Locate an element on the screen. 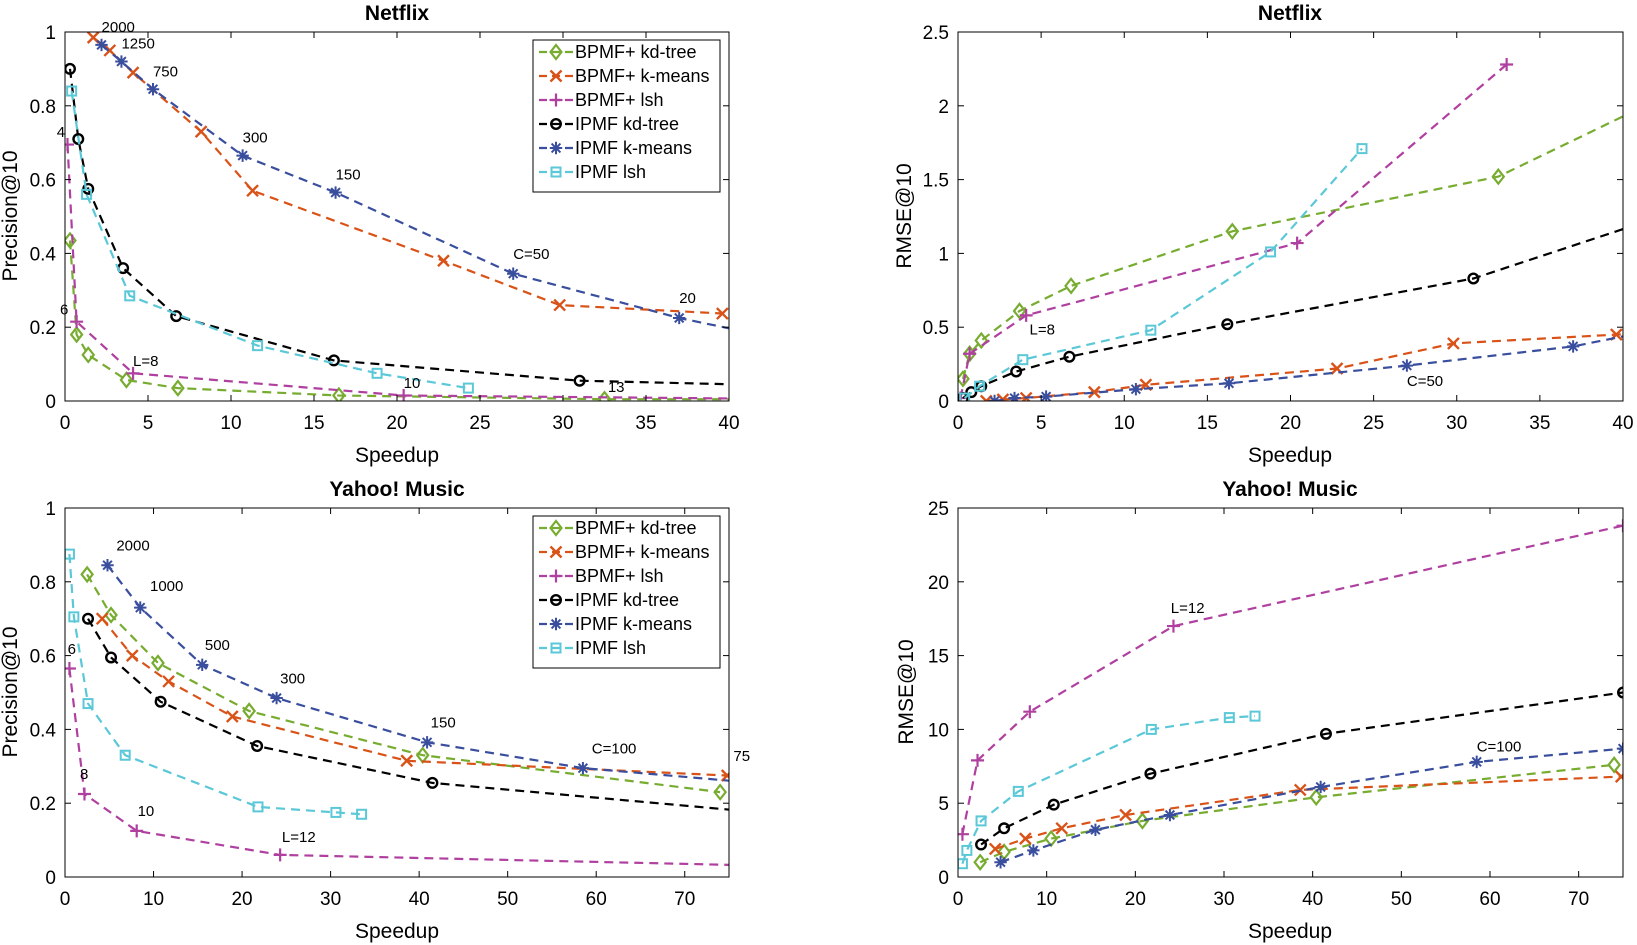 The image size is (1637, 945). x-tick-label: 30 is located at coordinates (330, 899).